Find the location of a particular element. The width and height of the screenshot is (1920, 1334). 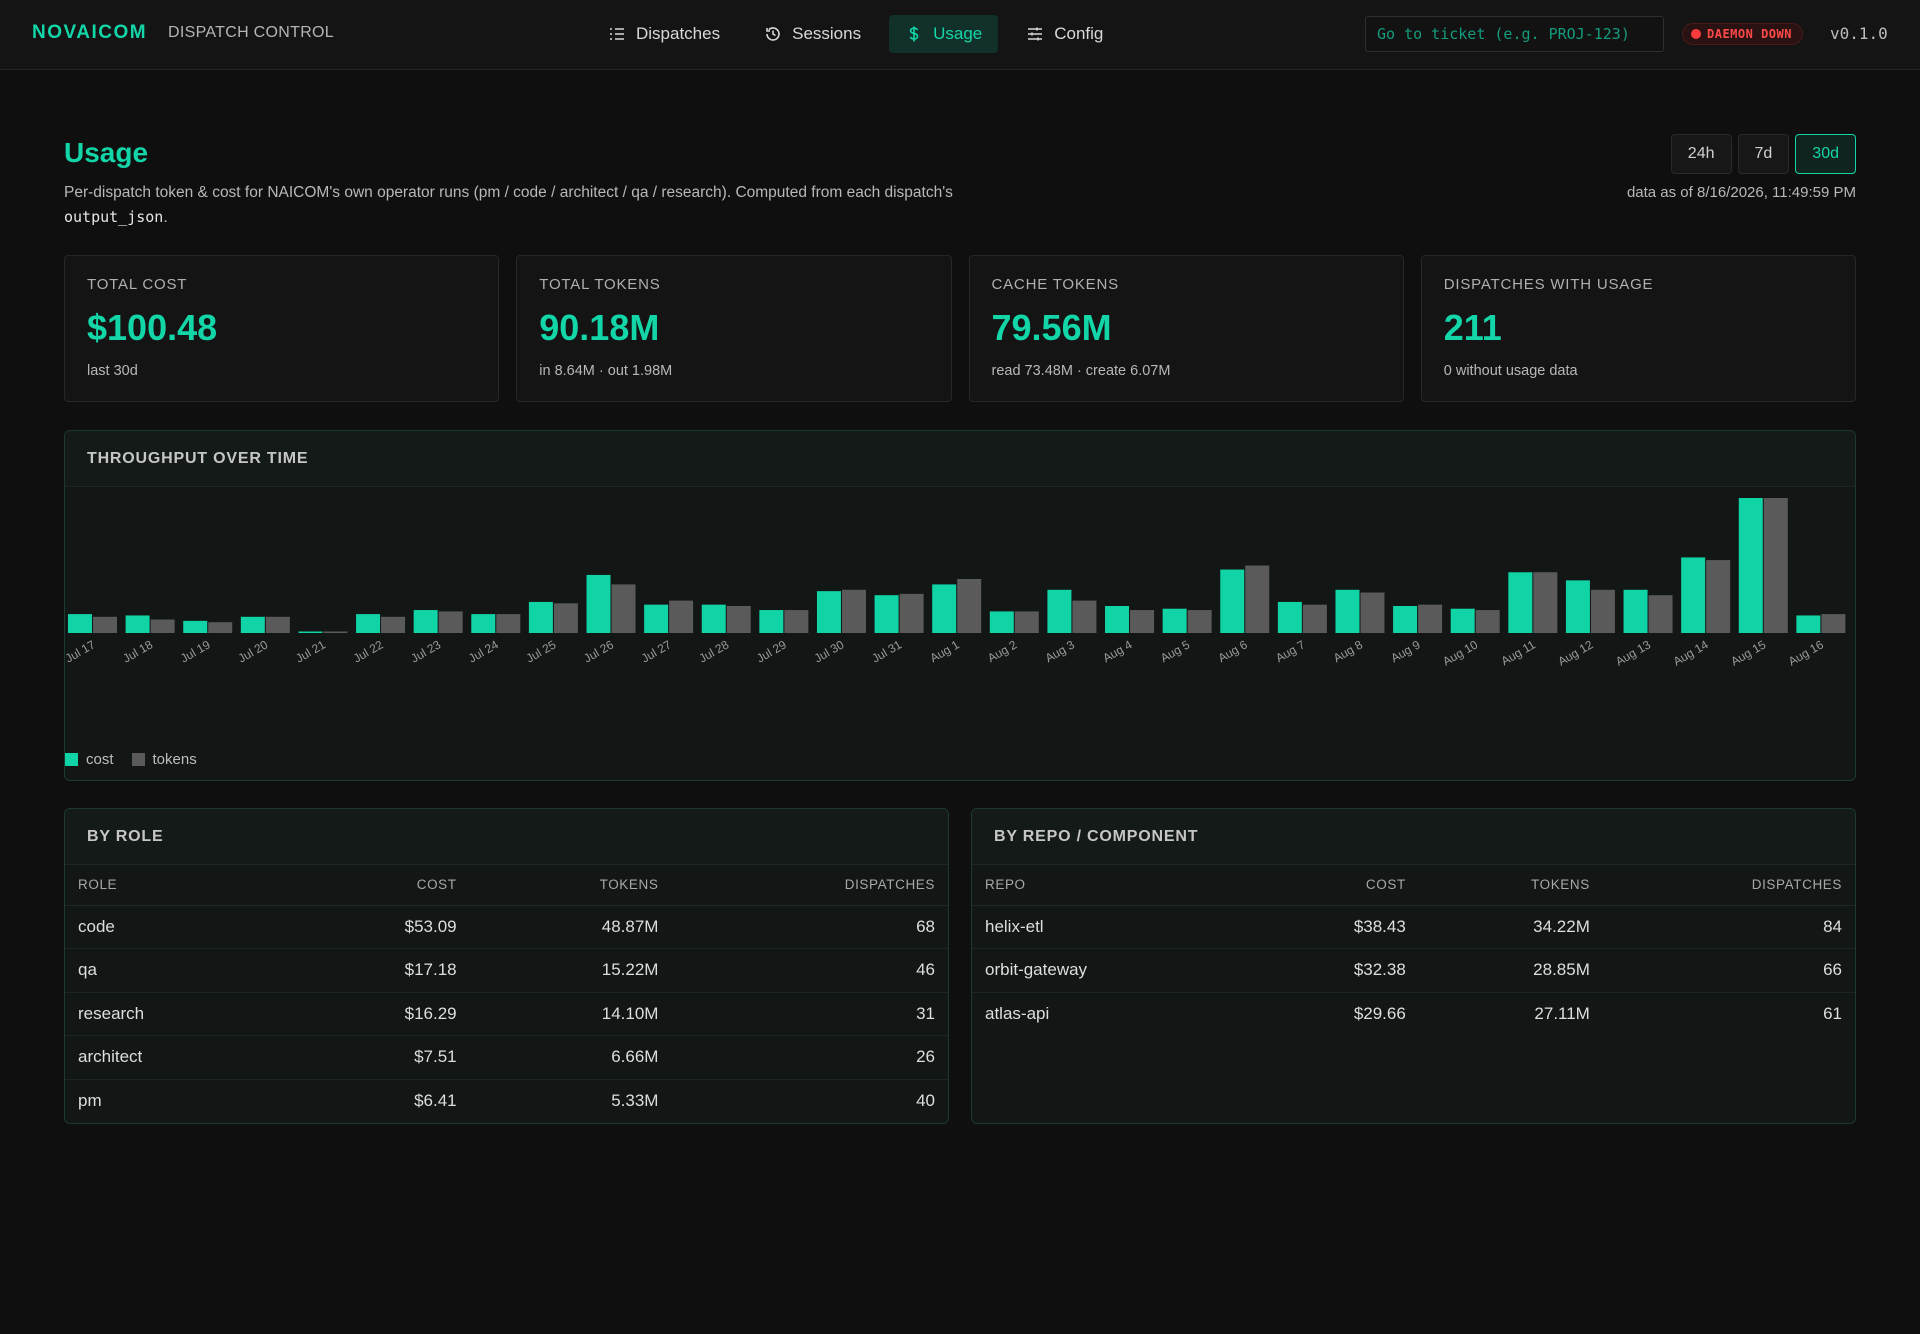

nav-config: Config is located at coordinates (1064, 34).